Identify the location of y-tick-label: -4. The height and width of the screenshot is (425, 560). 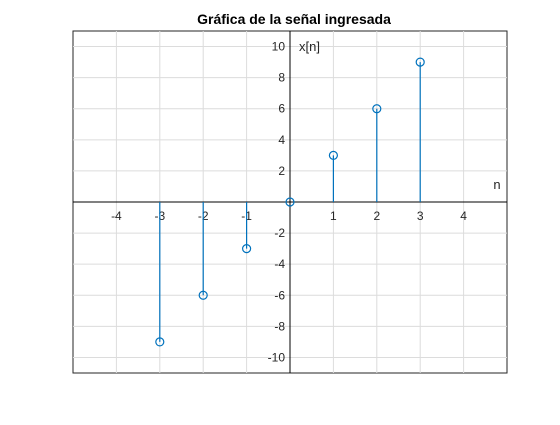
(279, 264).